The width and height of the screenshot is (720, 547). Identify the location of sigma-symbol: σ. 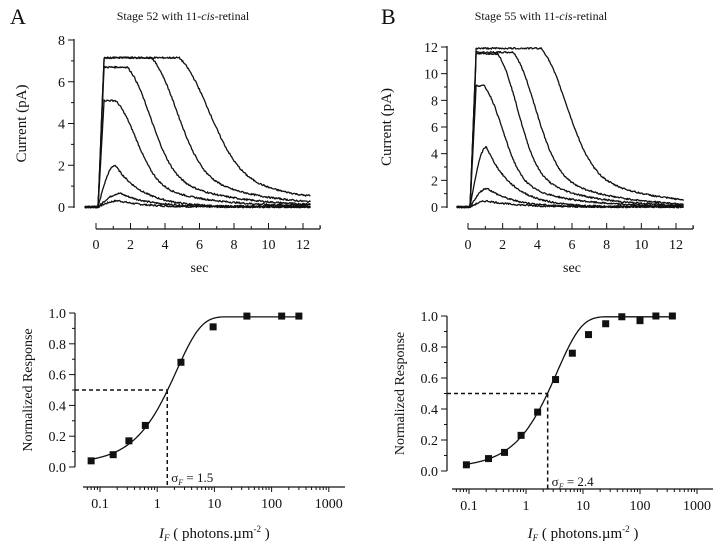
(174, 477).